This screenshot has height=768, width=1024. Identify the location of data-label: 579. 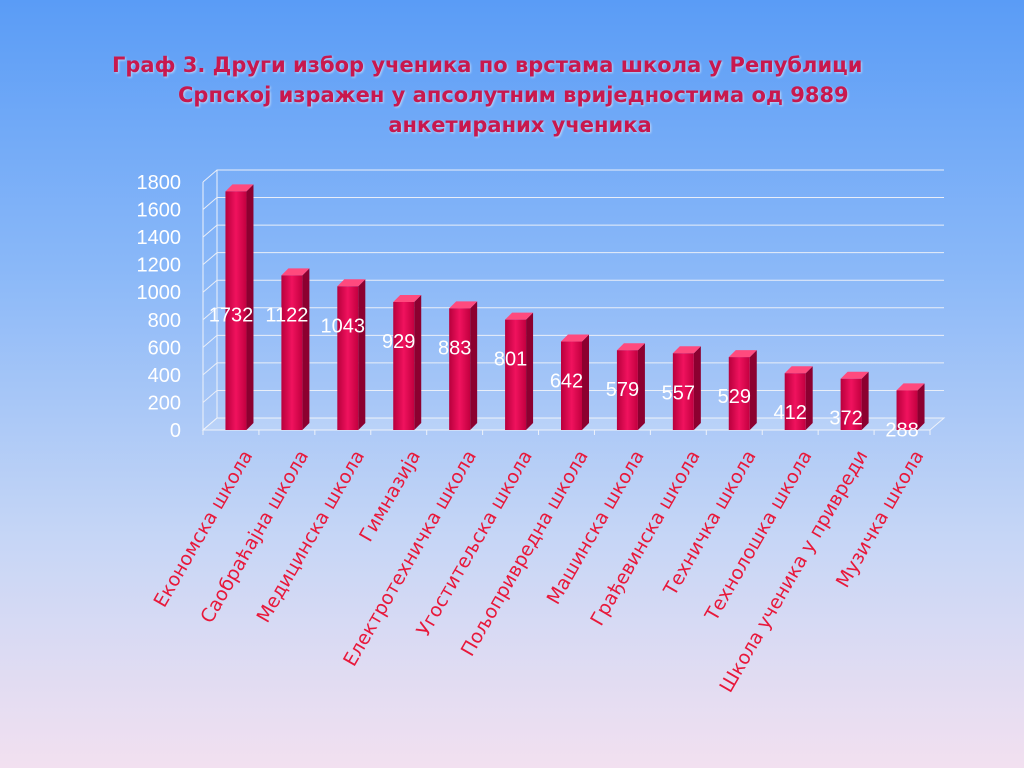
(622, 390).